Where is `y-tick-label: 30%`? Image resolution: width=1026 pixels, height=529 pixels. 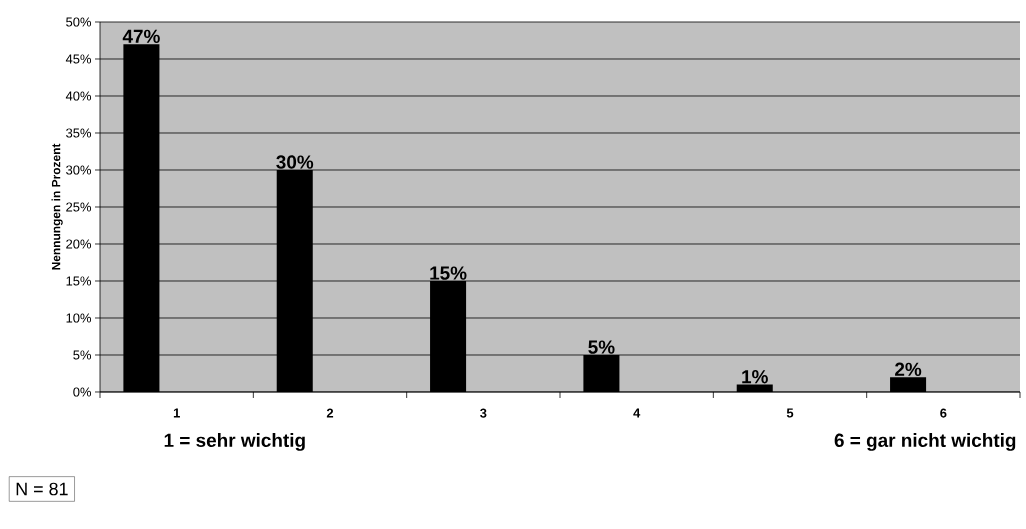
y-tick-label: 30% is located at coordinates (79, 170).